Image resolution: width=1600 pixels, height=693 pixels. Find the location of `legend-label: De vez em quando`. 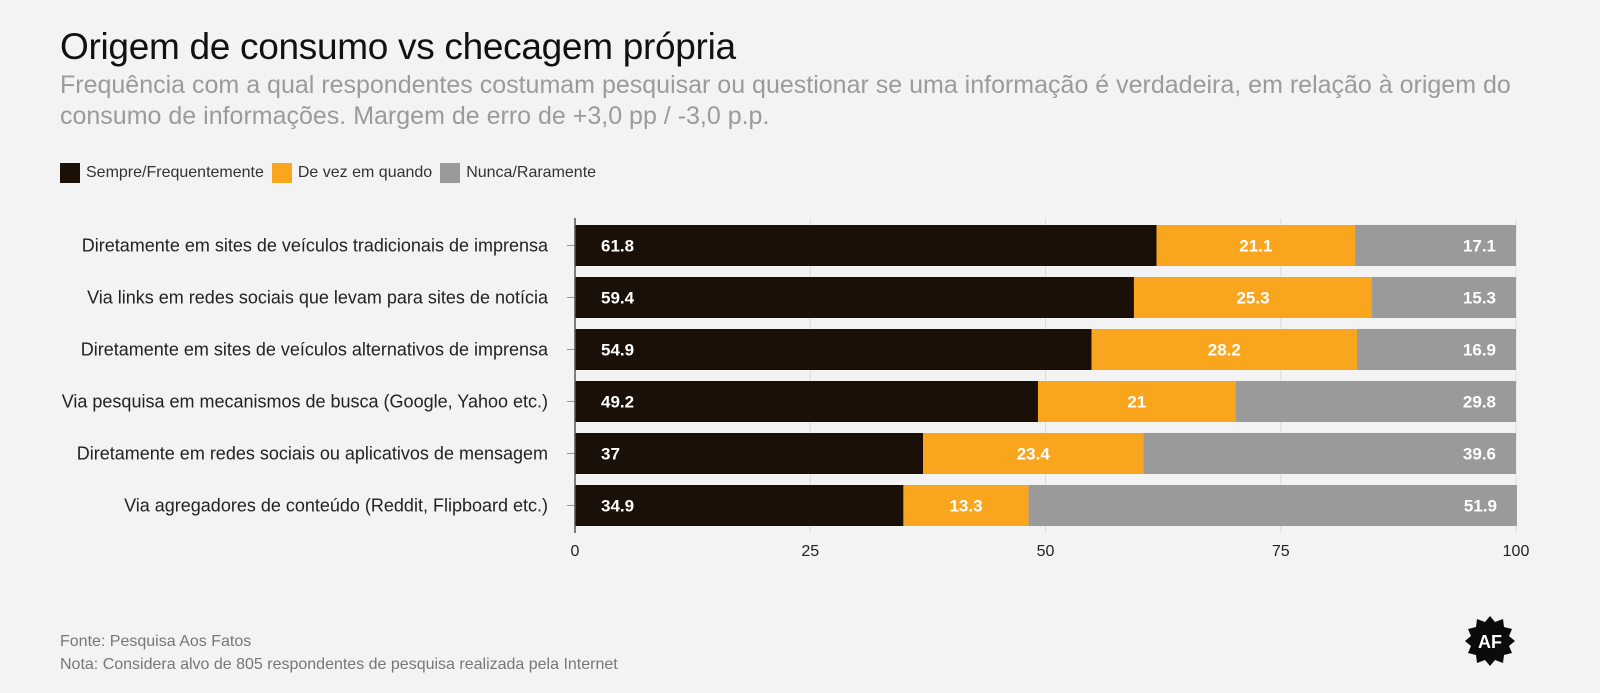

legend-label: De vez em quando is located at coordinates (365, 172).